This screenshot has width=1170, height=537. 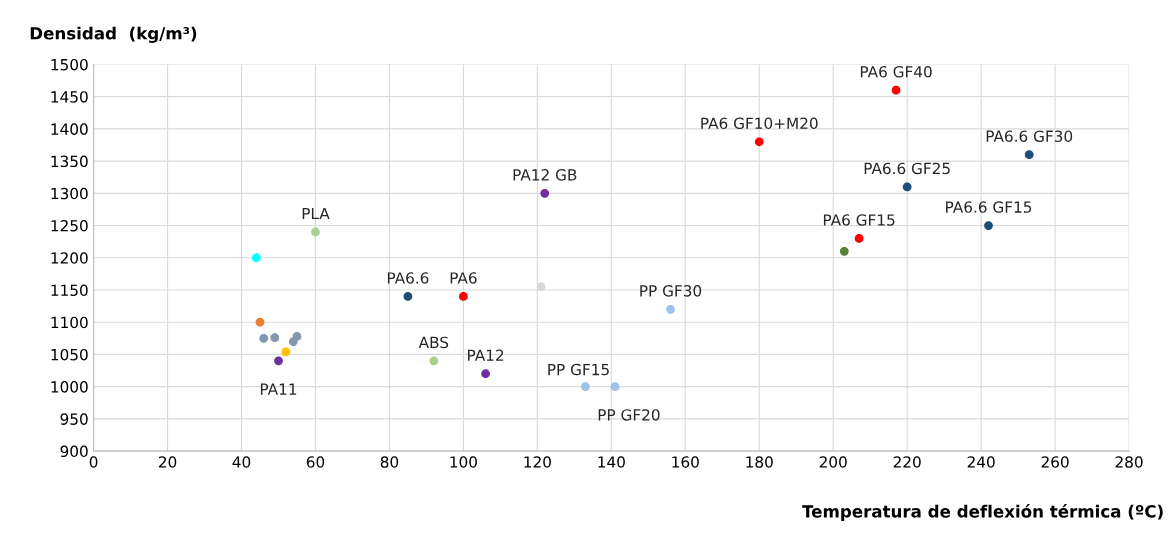 What do you see at coordinates (389, 462) in the screenshot?
I see `x-tick-label: 80` at bounding box center [389, 462].